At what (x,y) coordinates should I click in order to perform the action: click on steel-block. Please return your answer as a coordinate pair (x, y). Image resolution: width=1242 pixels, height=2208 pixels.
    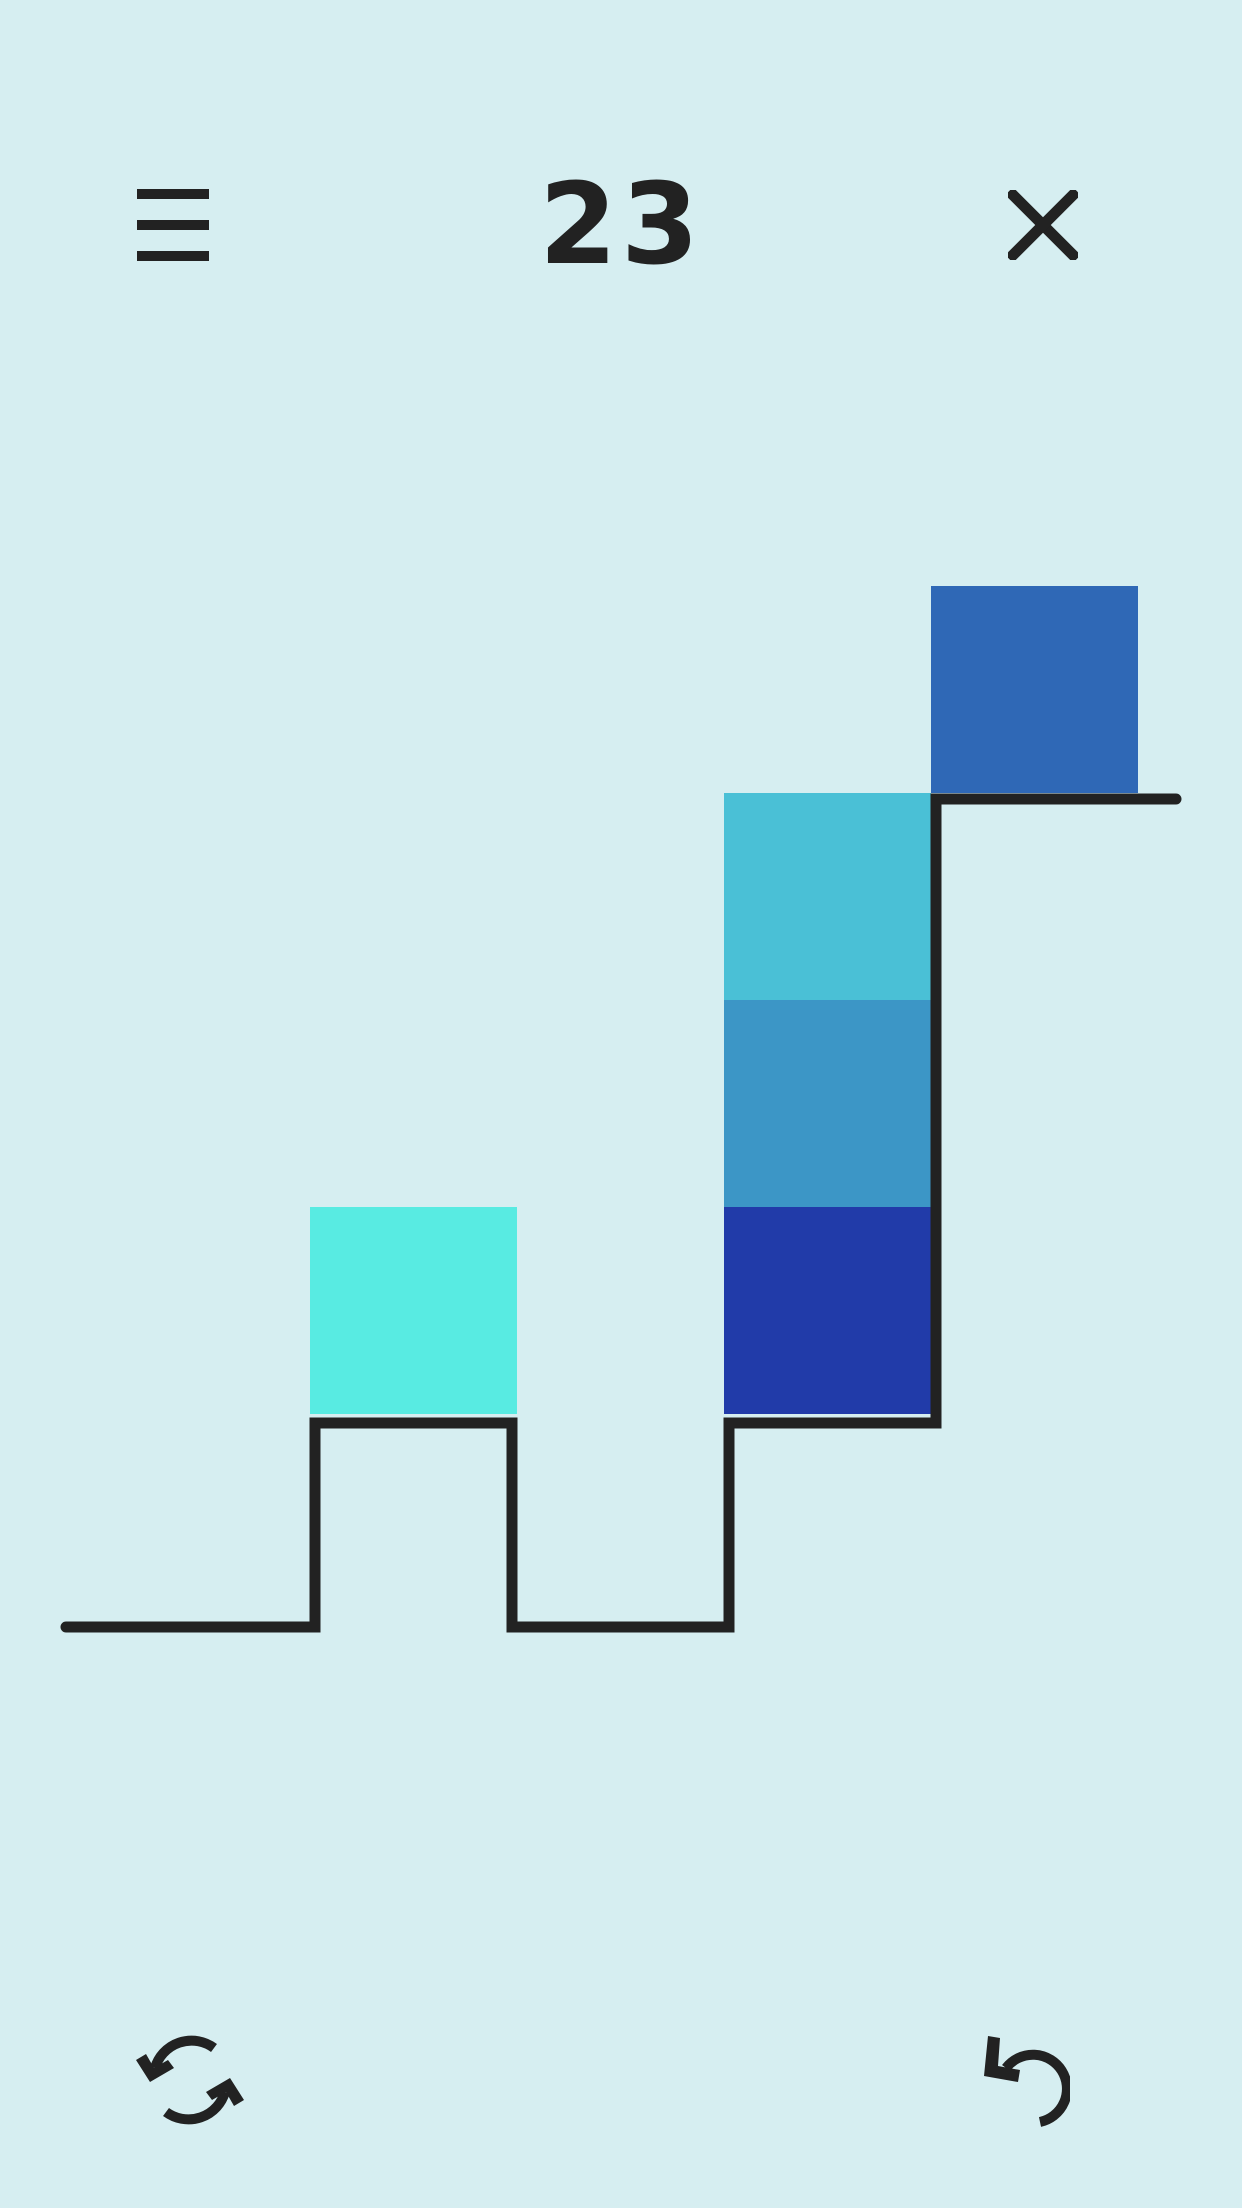
    Looking at the image, I should click on (827, 1103).